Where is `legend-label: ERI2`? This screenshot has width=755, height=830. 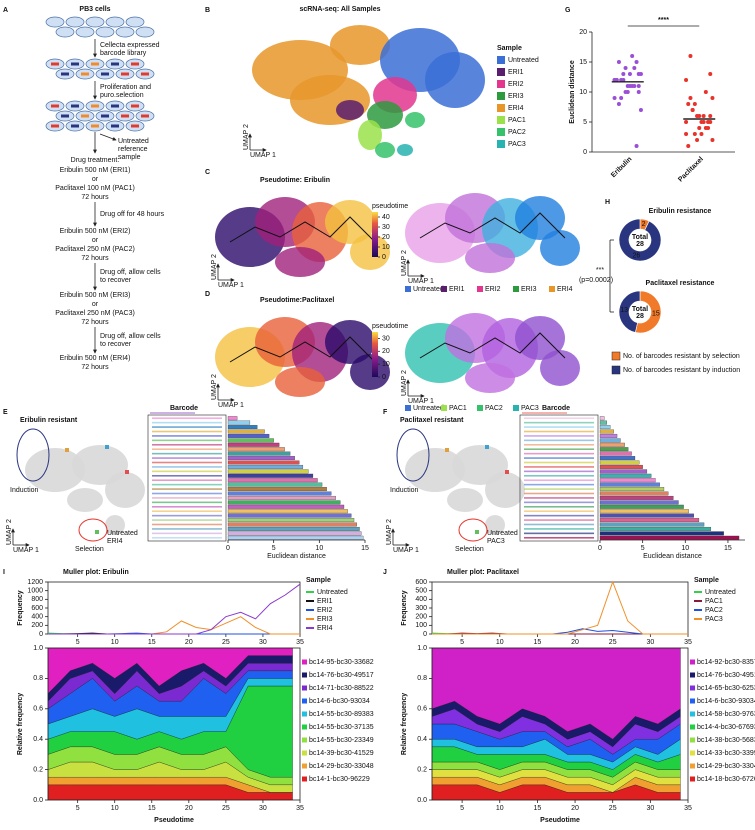
legend-label: ERI2 is located at coordinates (493, 289).